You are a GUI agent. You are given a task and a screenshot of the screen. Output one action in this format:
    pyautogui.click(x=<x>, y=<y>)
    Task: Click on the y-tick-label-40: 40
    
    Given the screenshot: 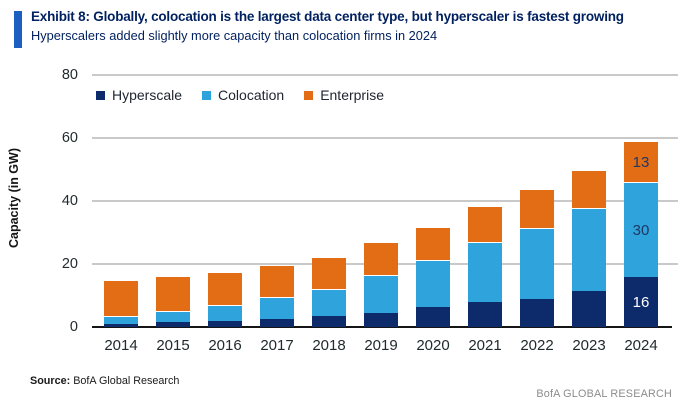 What is the action you would take?
    pyautogui.click(x=69, y=201)
    